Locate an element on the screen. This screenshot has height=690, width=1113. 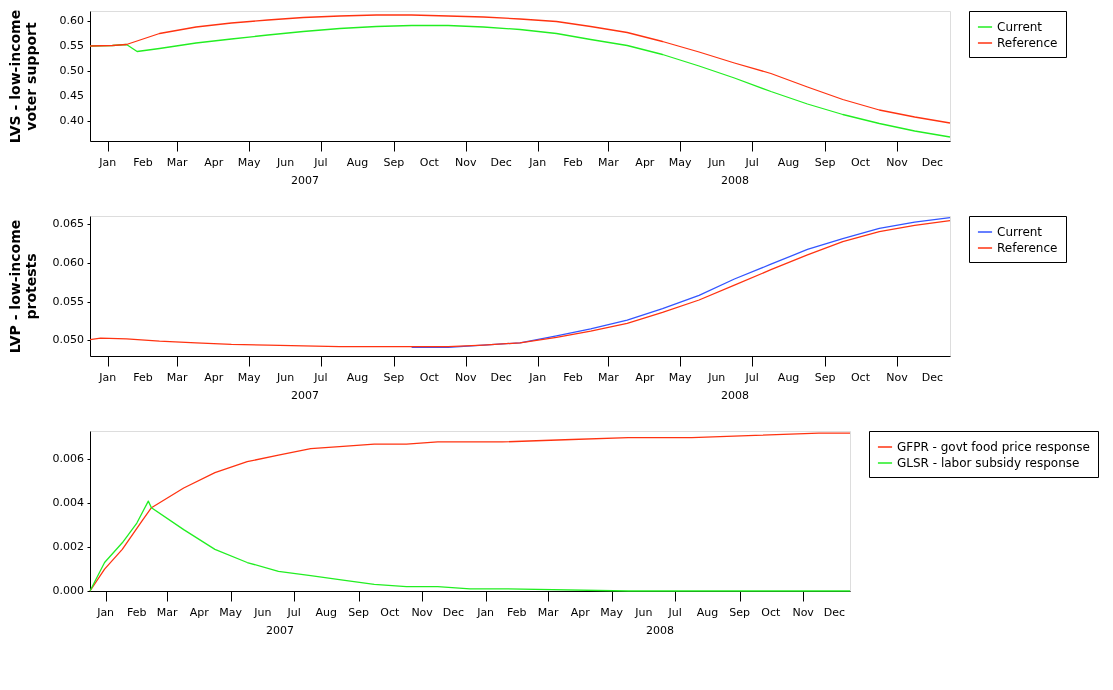
y-tick-label: 0.065 is located at coordinates (68, 223).